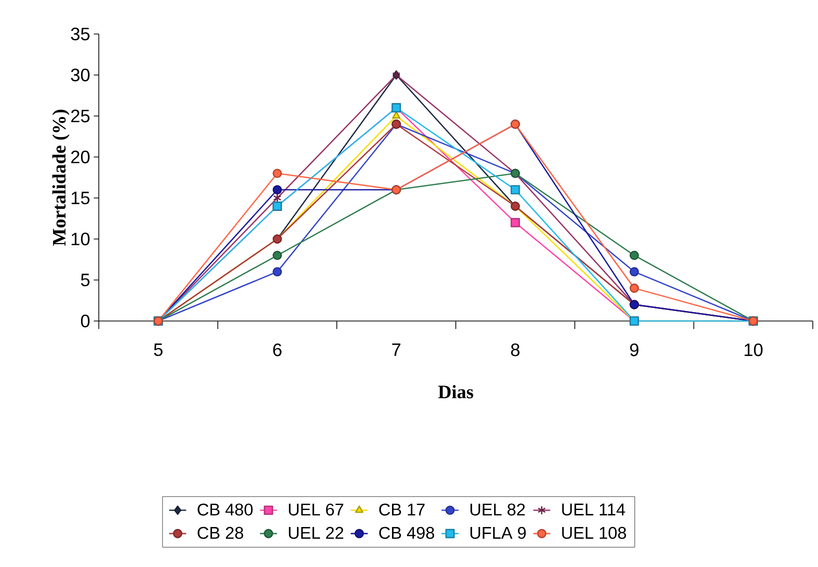 This screenshot has height=567, width=818. I want to click on x-tick-label: 9, so click(634, 349).